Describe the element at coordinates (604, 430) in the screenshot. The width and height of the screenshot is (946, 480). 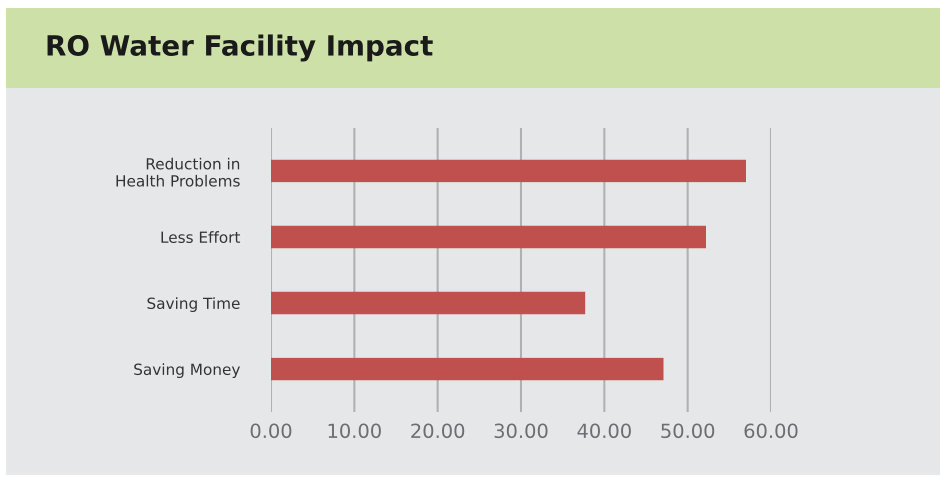
I see `x-tick-label: 40.00` at that location.